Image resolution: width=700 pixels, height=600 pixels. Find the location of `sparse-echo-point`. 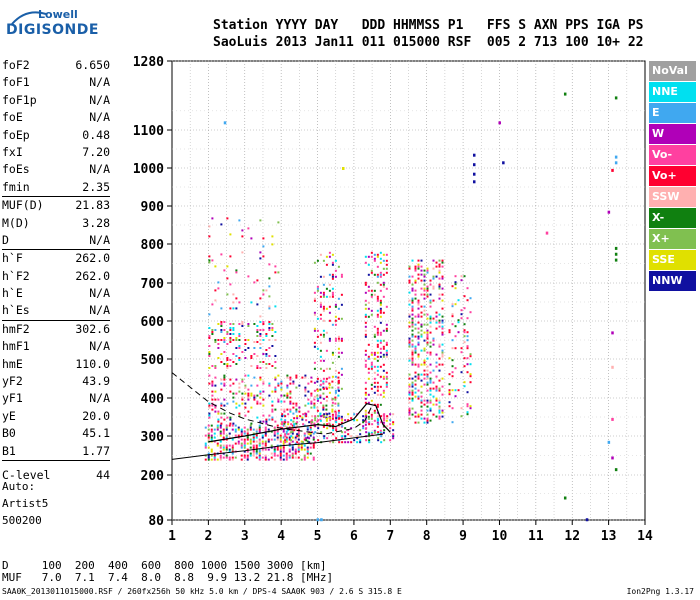

sparse-echo-point is located at coordinates (225, 123).